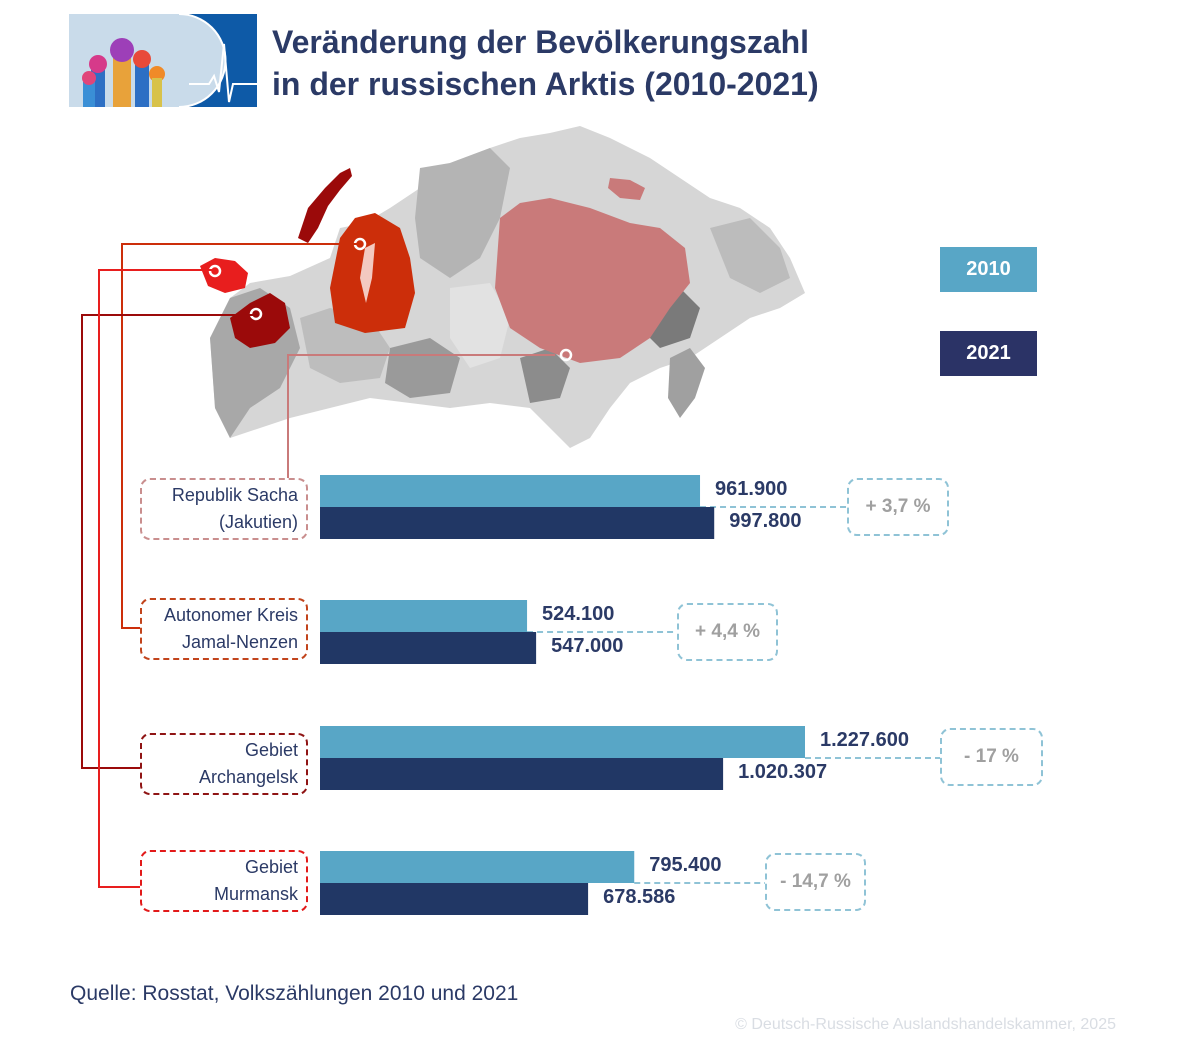 This screenshot has height=1047, width=1200. Describe the element at coordinates (765, 521) in the screenshot. I see `value-label-2021-sacha: 997.800` at that location.